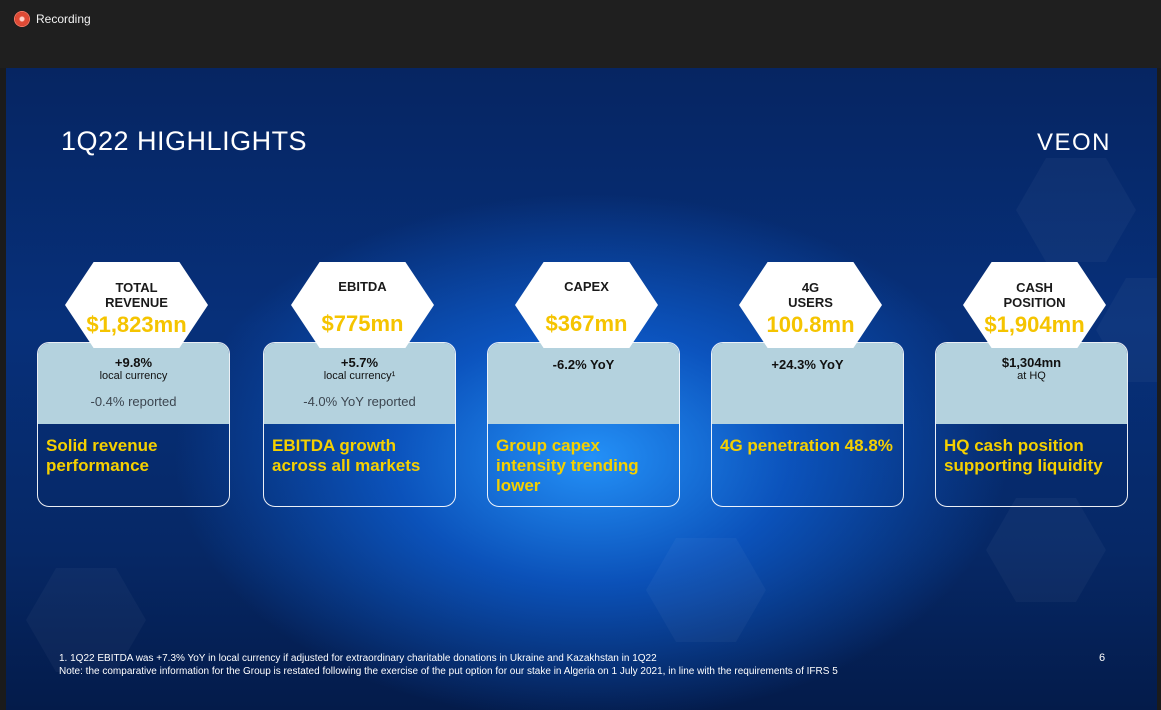 The height and width of the screenshot is (710, 1161). I want to click on metric-label-line: POSITION, so click(1034, 302).